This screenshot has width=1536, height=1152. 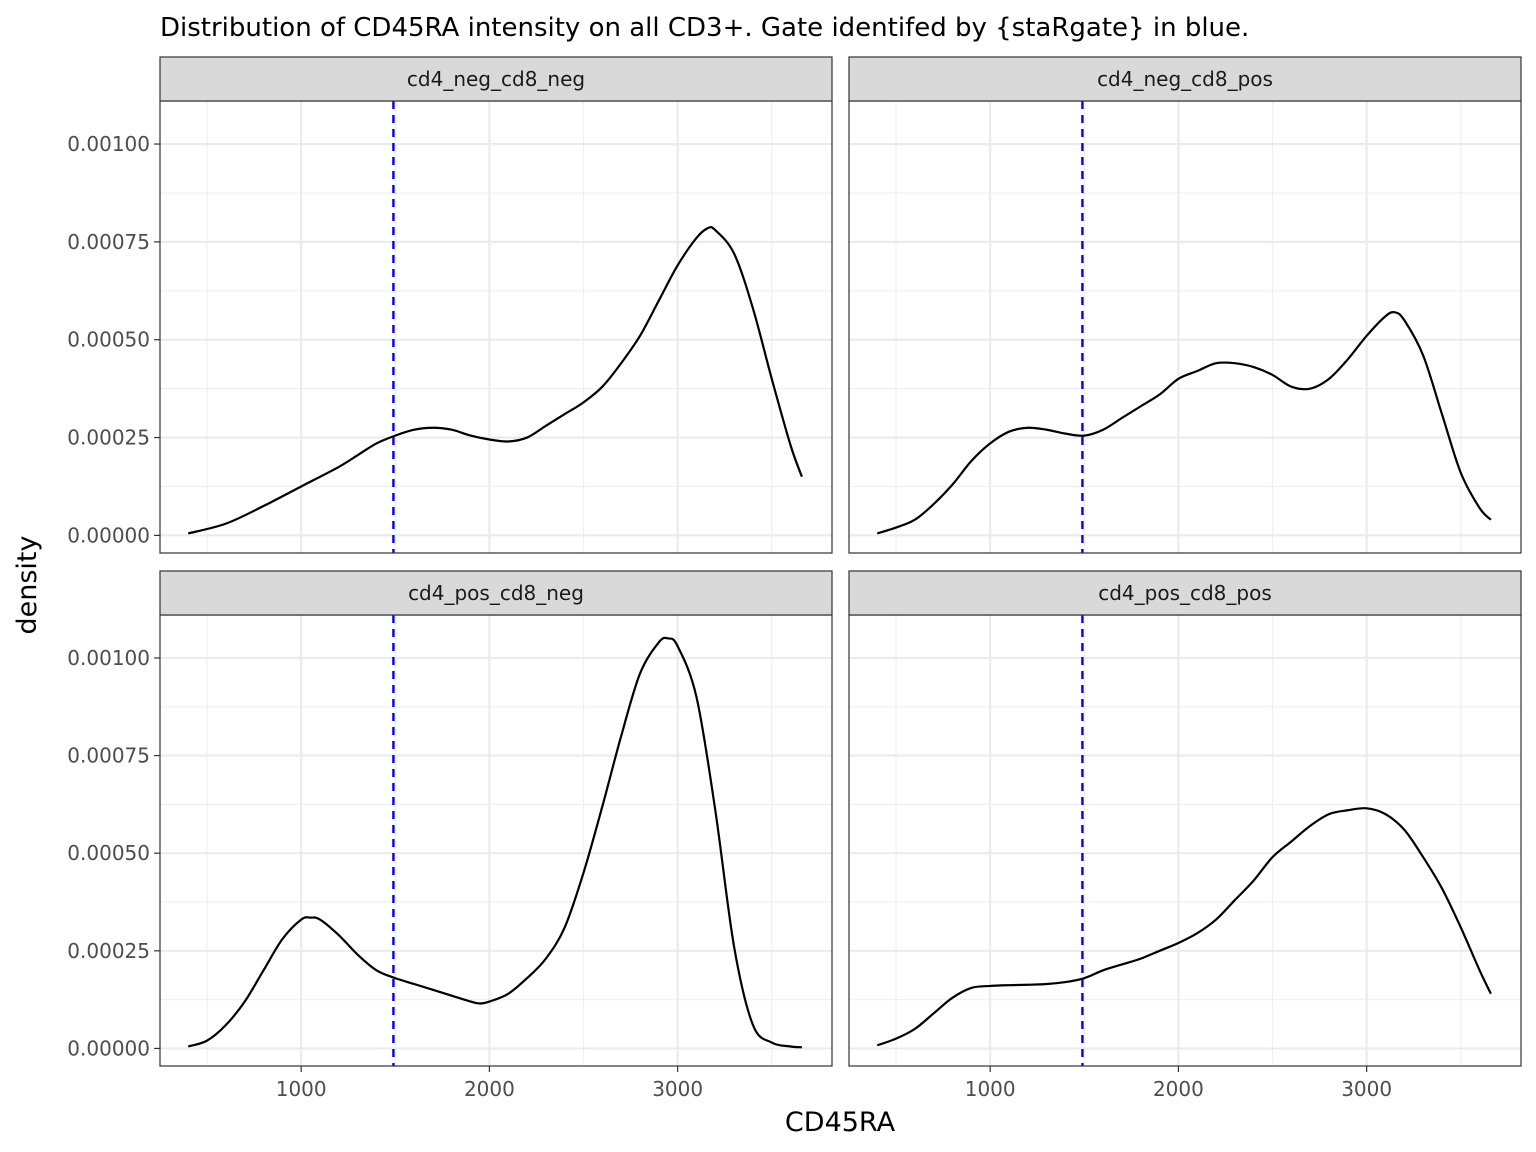 I want to click on x-tick-labels: 1000 2000 3000 1000 2000 3000, so click(x=834, y=1089).